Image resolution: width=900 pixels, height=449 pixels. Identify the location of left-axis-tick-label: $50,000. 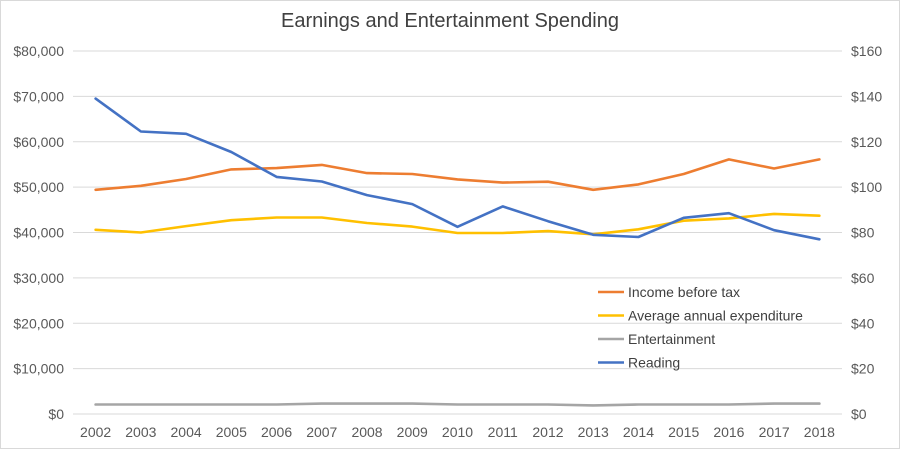
(38, 187).